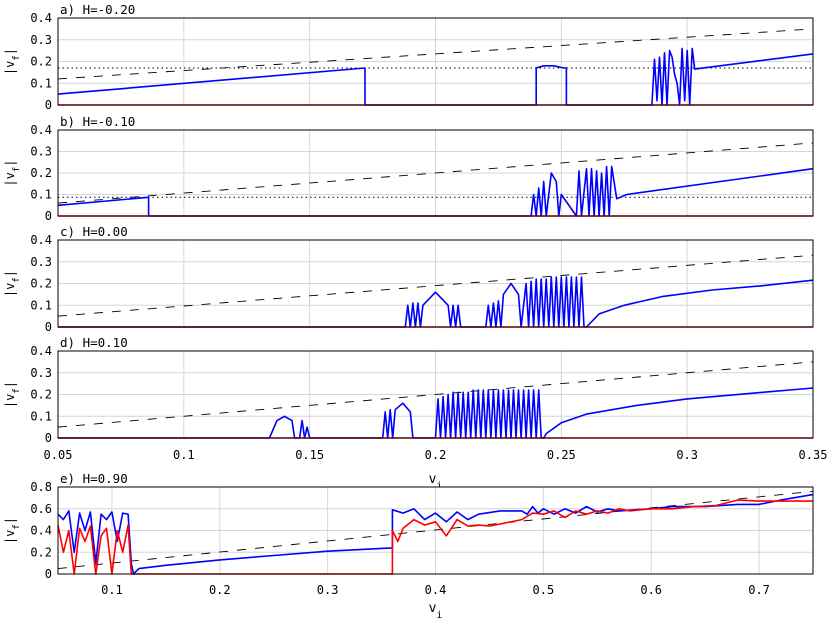 This screenshot has height=623, width=830. What do you see at coordinates (94, 478) in the screenshot?
I see `panel-title: e) H=0.90` at bounding box center [94, 478].